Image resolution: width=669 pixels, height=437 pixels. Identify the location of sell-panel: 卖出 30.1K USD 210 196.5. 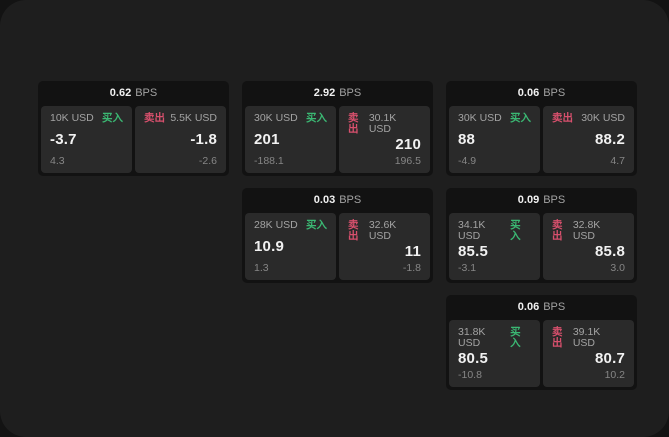
(384, 139).